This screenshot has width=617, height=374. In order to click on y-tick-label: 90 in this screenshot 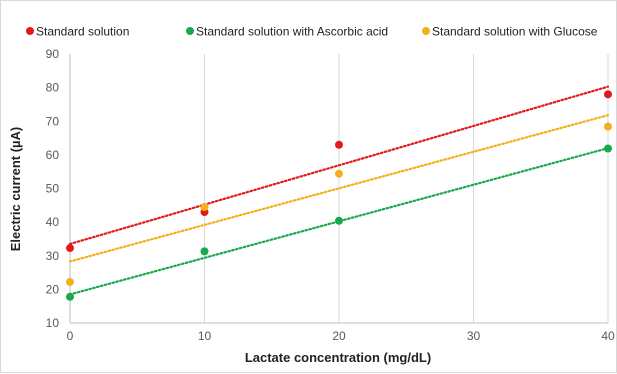, I will do `click(53, 54)`.